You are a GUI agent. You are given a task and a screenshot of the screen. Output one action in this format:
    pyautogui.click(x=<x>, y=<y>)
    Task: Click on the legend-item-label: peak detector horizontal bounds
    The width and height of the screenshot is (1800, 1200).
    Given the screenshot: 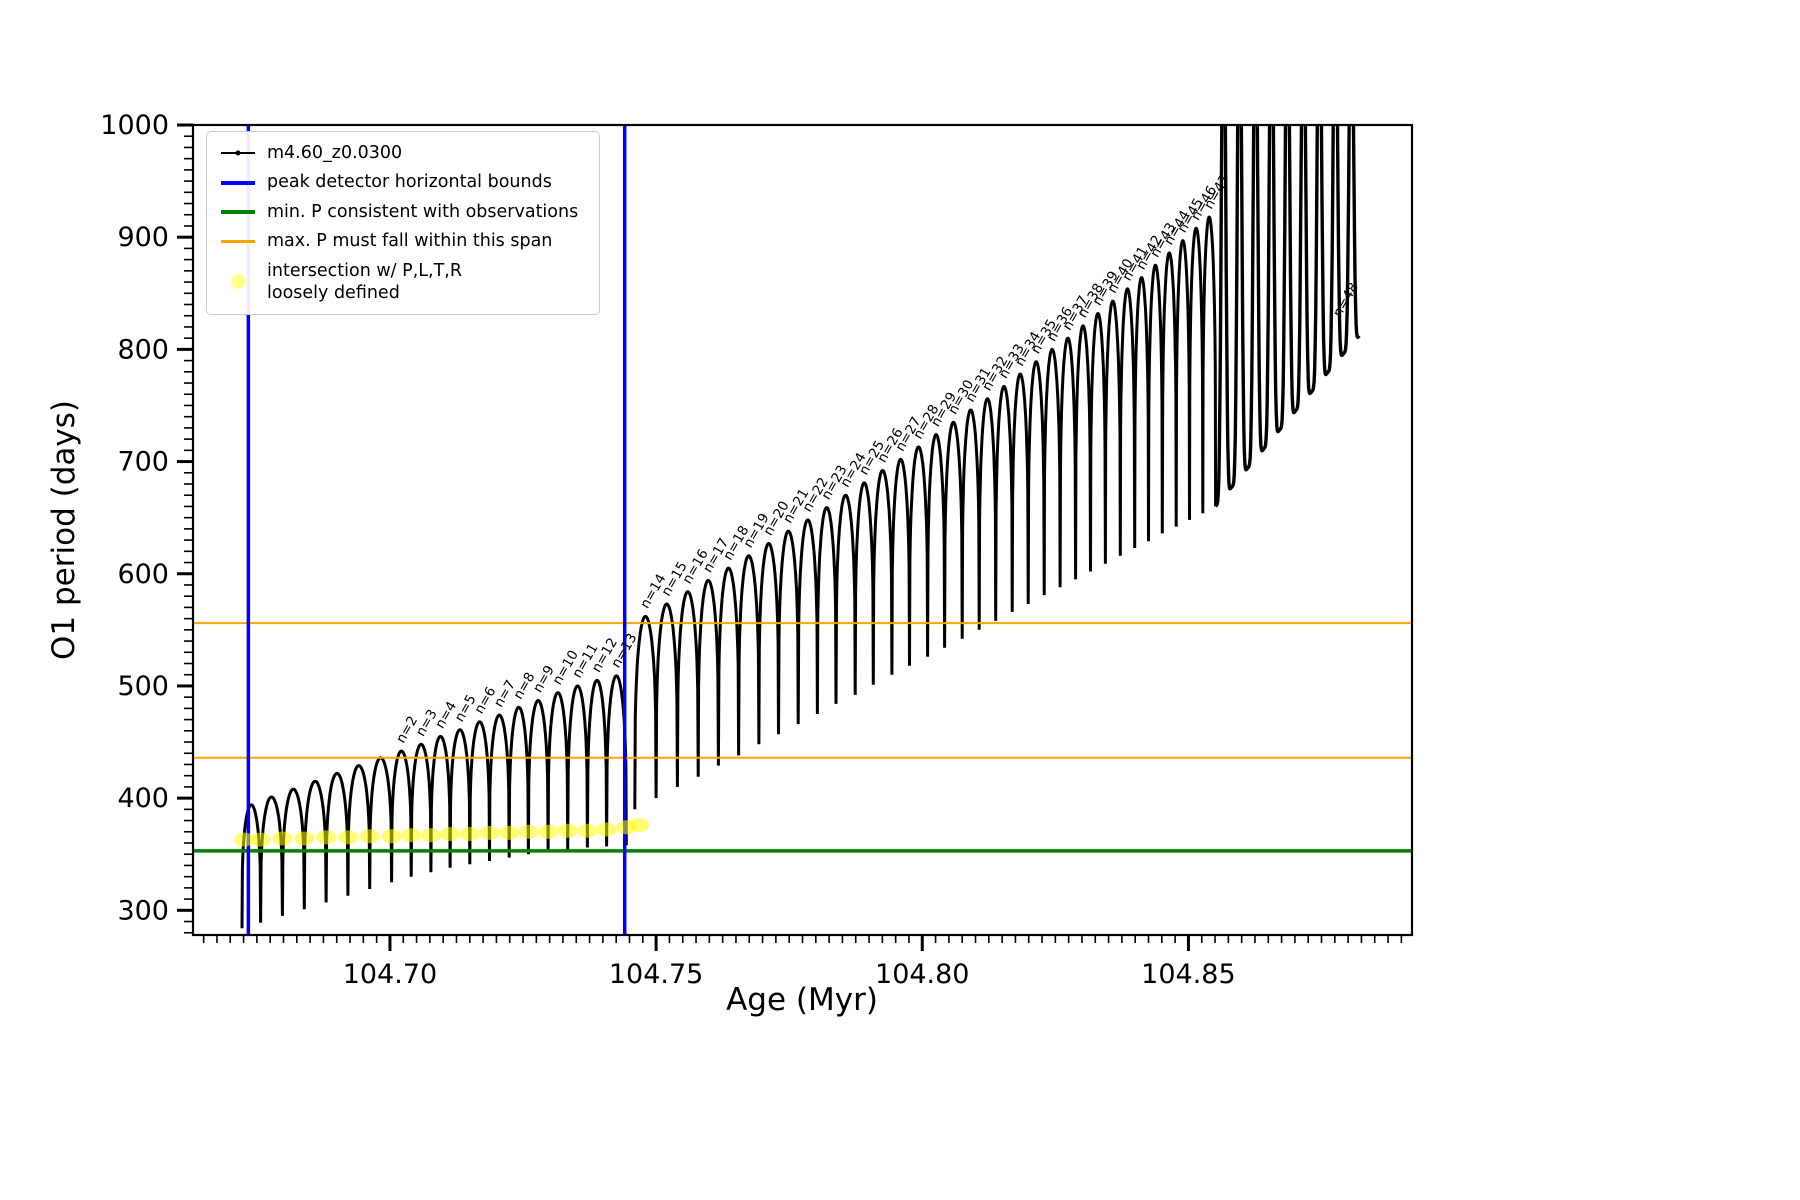 What is the action you would take?
    pyautogui.click(x=409, y=182)
    